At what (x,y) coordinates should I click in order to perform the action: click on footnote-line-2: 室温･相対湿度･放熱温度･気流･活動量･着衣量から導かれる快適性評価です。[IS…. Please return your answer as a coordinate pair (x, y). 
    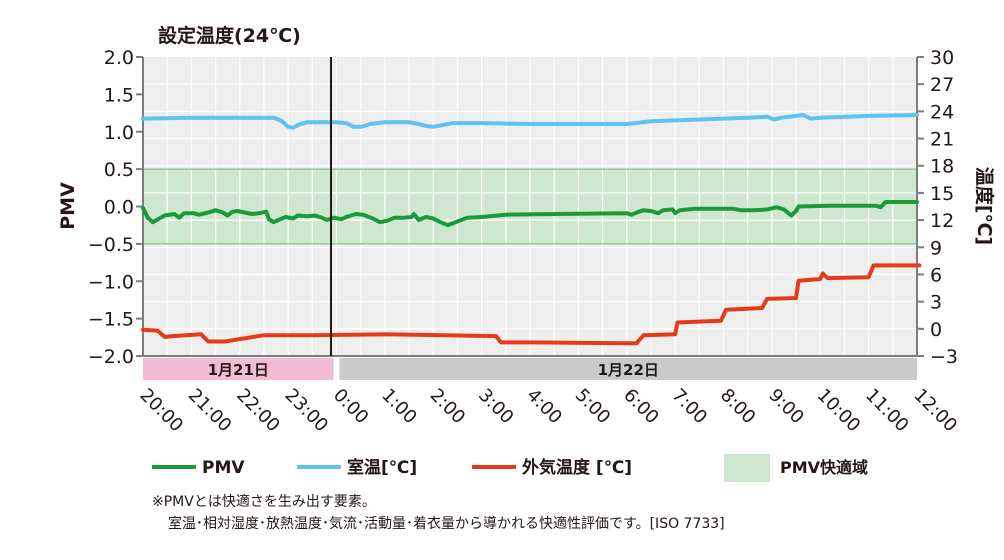
    Looking at the image, I should click on (446, 524).